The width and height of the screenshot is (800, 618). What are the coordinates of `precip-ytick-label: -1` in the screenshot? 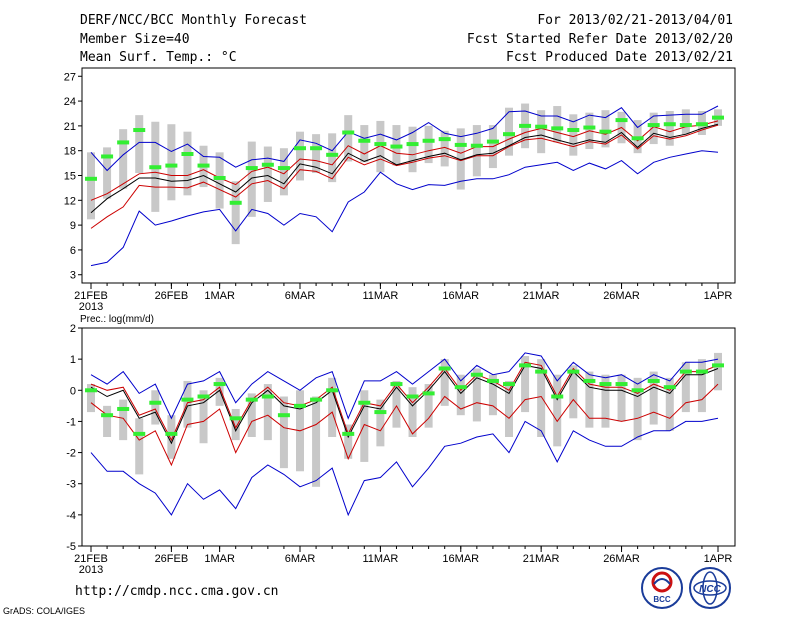 It's located at (71, 422).